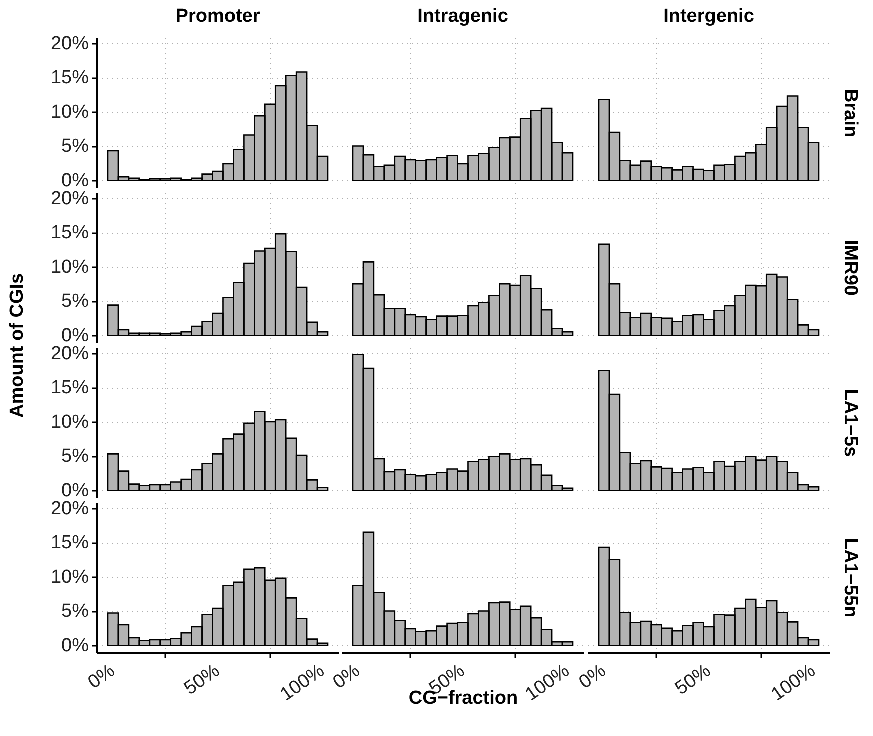 The image size is (873, 736). What do you see at coordinates (218, 17) in the screenshot?
I see `chart-title: Promoter` at bounding box center [218, 17].